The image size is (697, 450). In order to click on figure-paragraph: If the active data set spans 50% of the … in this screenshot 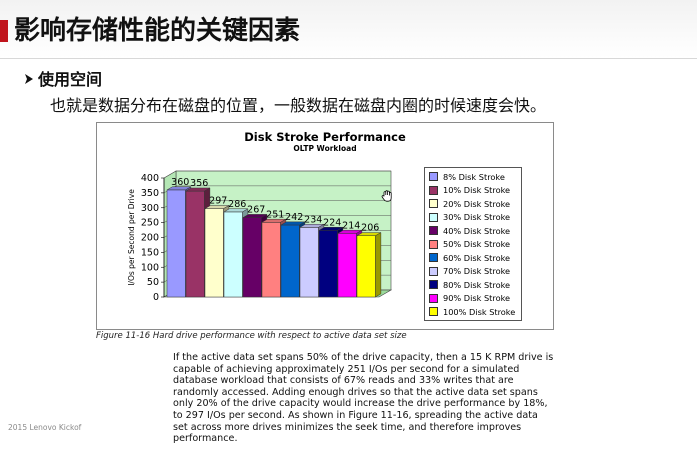, I will do `click(363, 398)`.